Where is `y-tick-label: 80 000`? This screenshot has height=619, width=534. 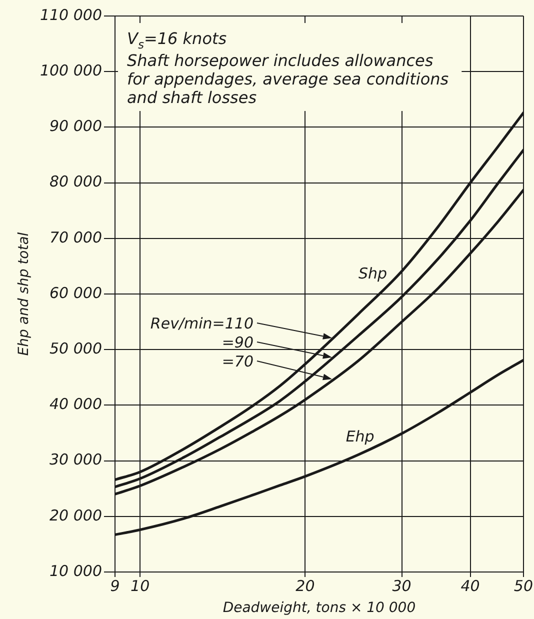
y-tick-label: 80 000 is located at coordinates (76, 181).